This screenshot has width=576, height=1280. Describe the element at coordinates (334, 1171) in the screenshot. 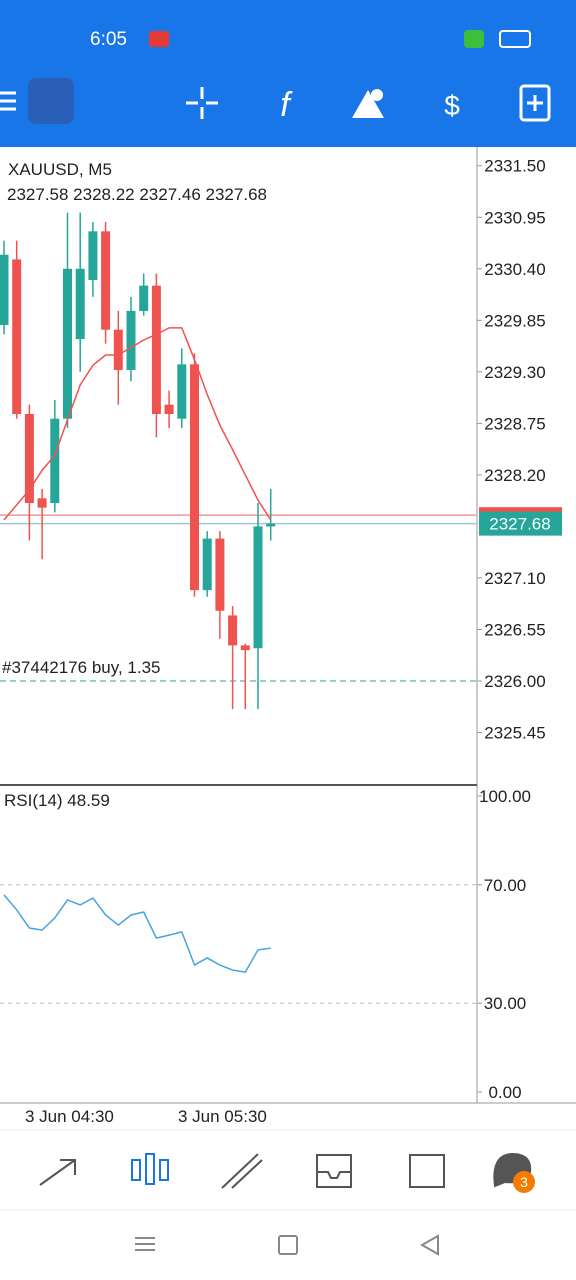

I see `nav-history` at that location.